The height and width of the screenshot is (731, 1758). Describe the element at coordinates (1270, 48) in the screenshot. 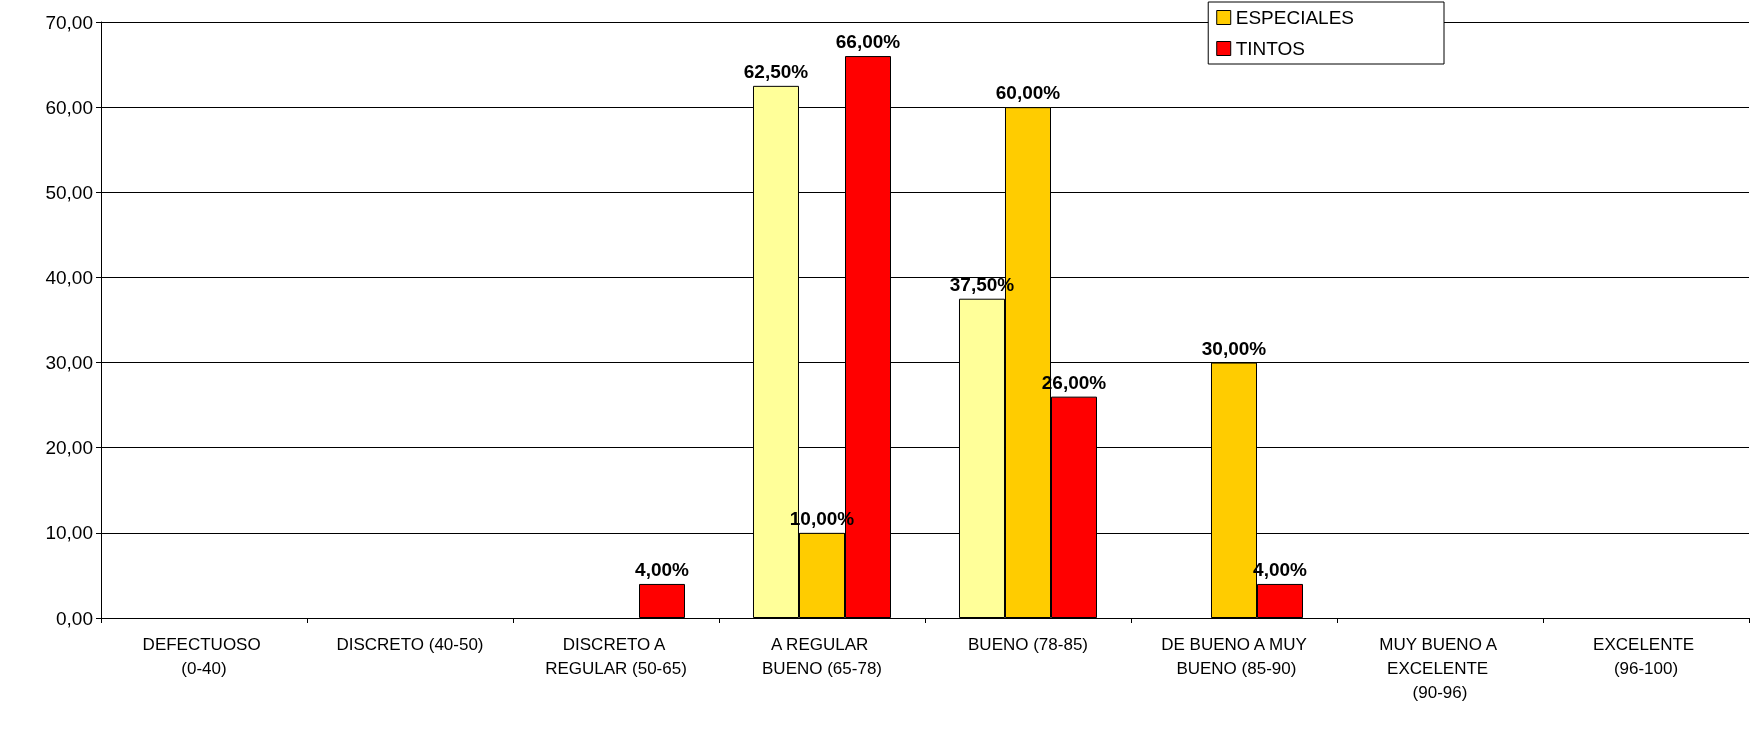

I see `legend-label: TINTOS` at that location.